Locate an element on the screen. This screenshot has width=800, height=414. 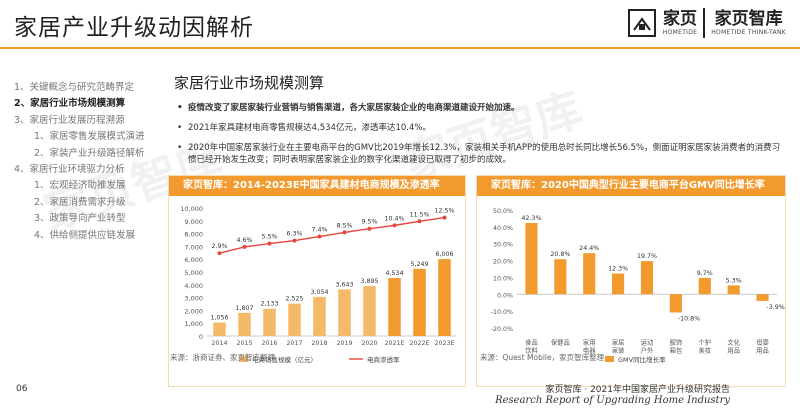
line-value-label: 8.5% is located at coordinates (345, 225).